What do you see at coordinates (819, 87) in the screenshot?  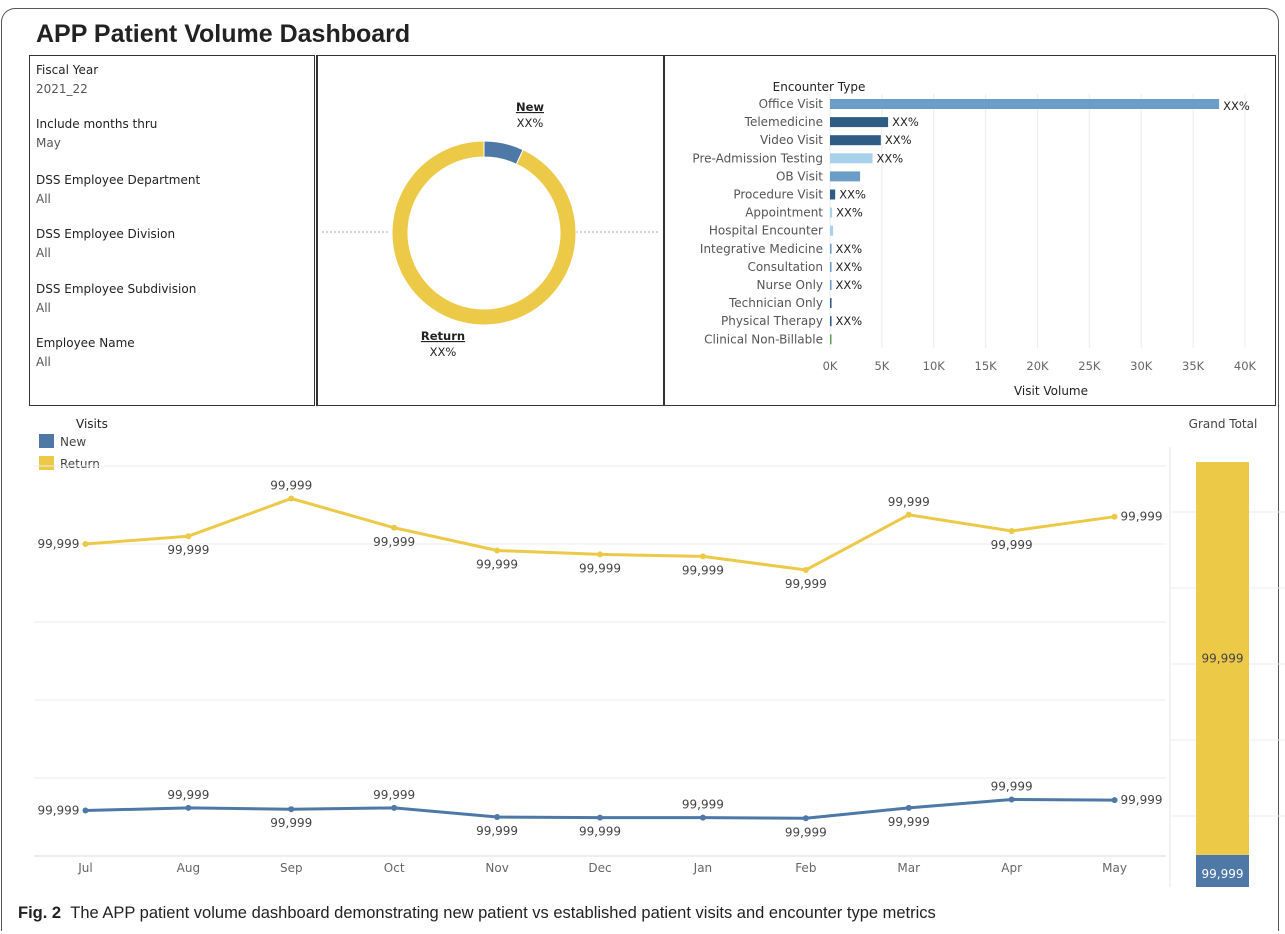 I see `bar-axis-title: Encounter Type` at bounding box center [819, 87].